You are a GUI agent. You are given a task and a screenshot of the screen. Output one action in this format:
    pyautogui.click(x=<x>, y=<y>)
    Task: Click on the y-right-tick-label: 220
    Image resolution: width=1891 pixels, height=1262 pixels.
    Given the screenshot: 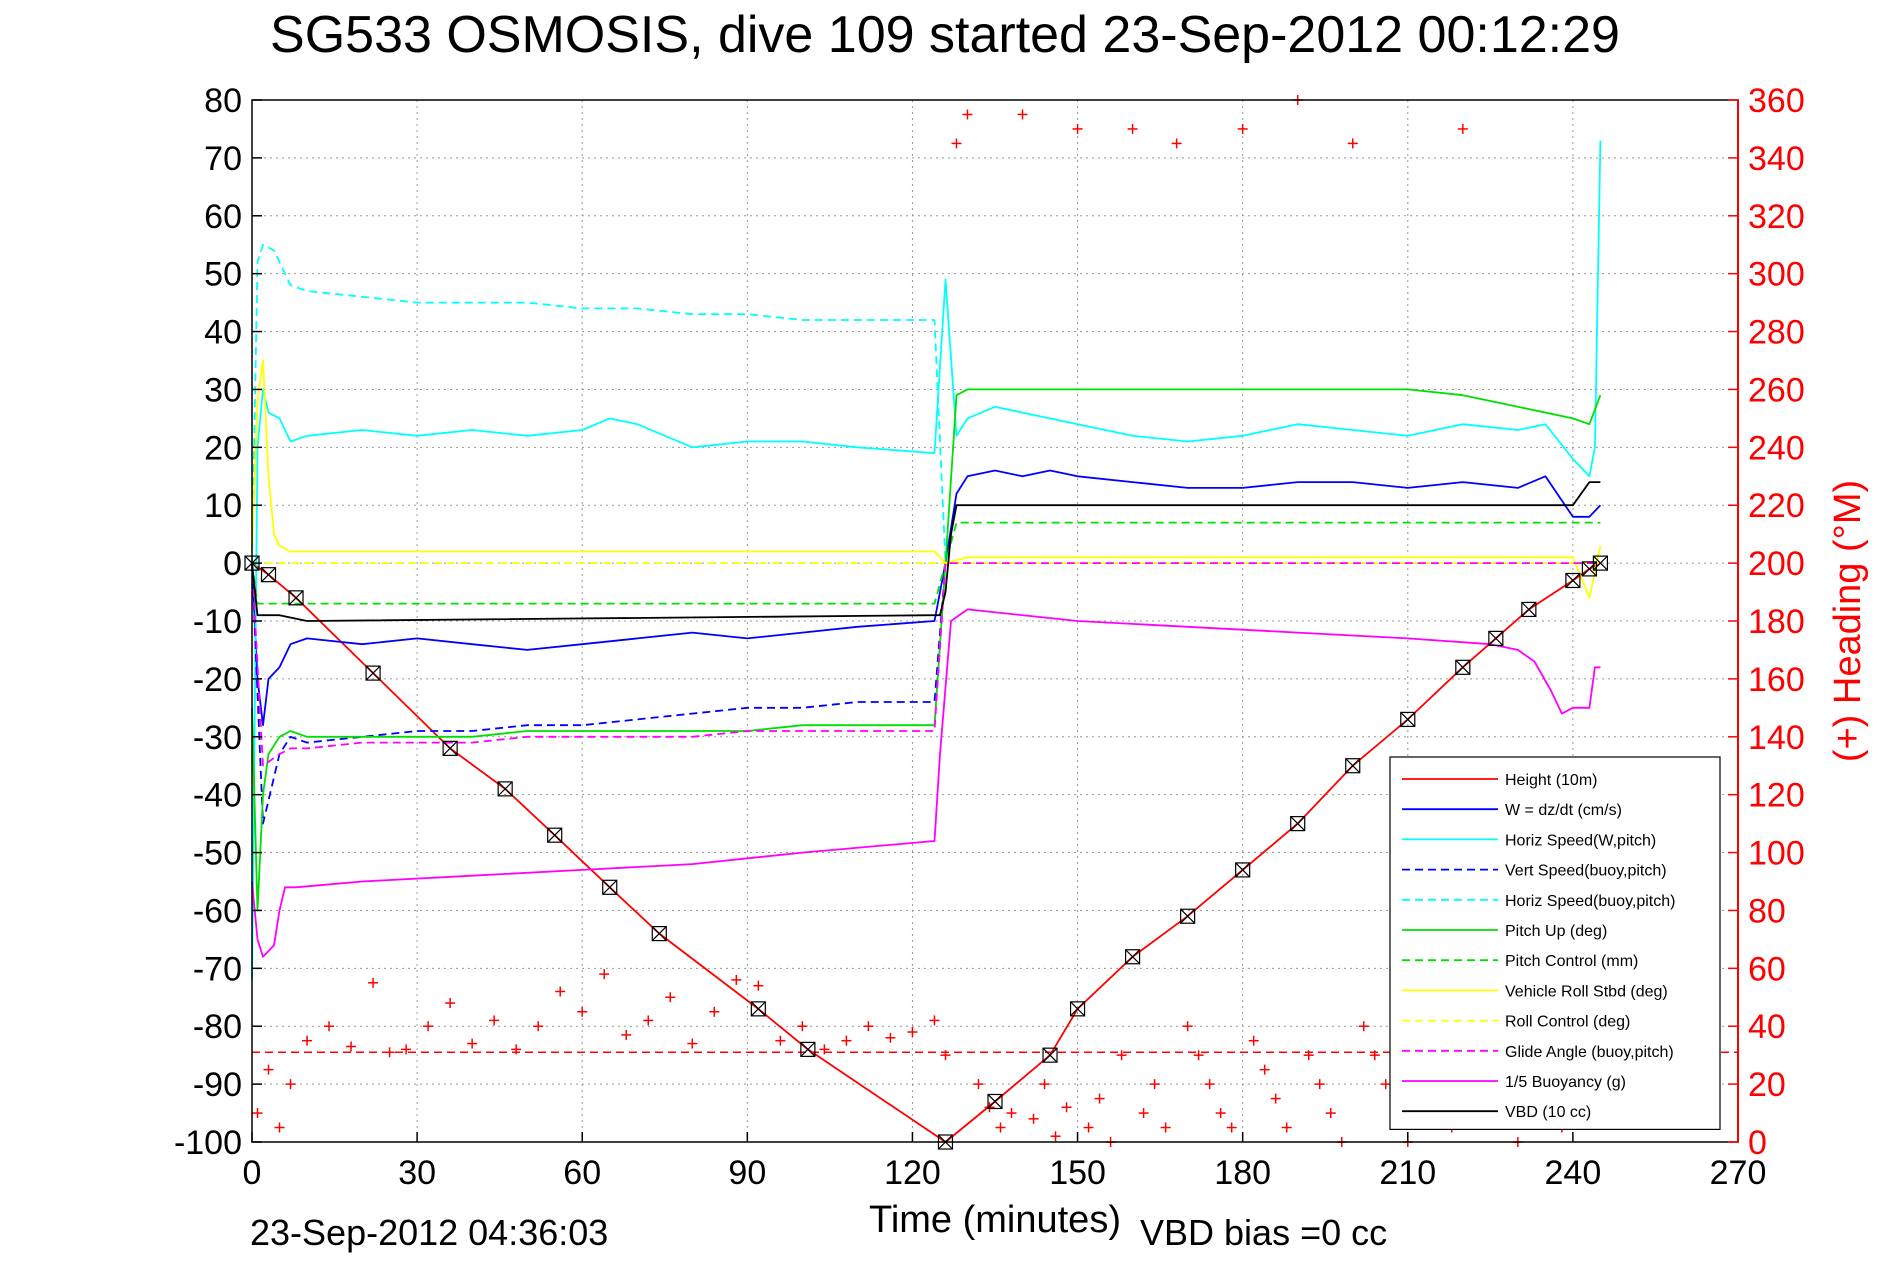 What is the action you would take?
    pyautogui.click(x=1776, y=506)
    